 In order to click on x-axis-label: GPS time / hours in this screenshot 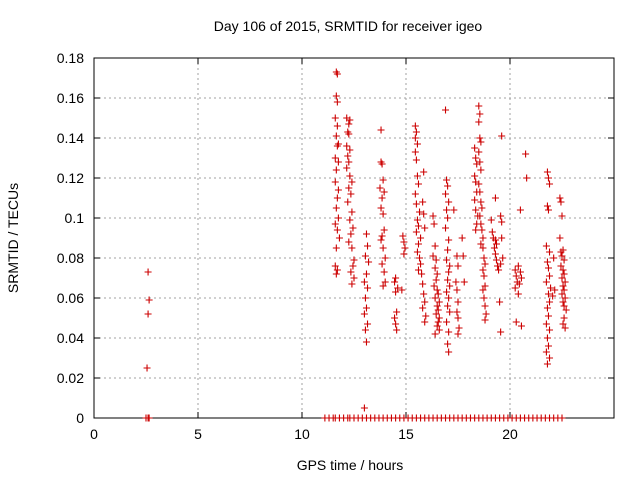, I will do `click(350, 465)`.